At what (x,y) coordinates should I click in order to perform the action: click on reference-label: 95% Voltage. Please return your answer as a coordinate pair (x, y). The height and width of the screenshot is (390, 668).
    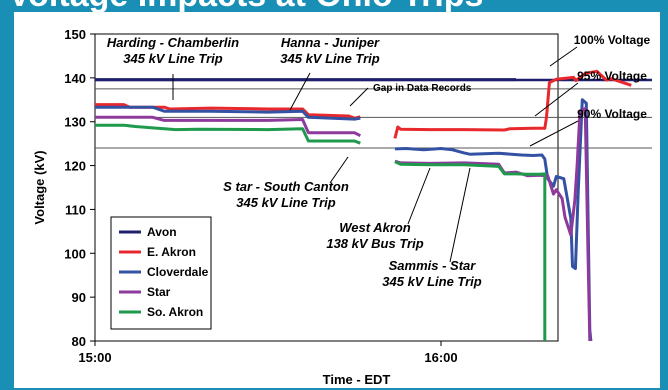
    Looking at the image, I should click on (612, 76).